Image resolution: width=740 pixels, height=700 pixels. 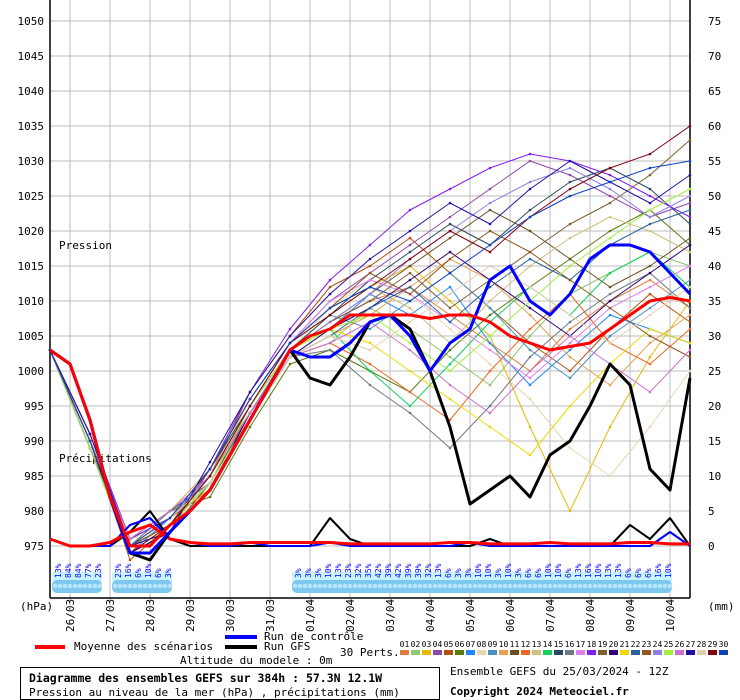 What do you see at coordinates (68, 570) in the screenshot?
I see `precip-prob-label: 84%` at bounding box center [68, 570].